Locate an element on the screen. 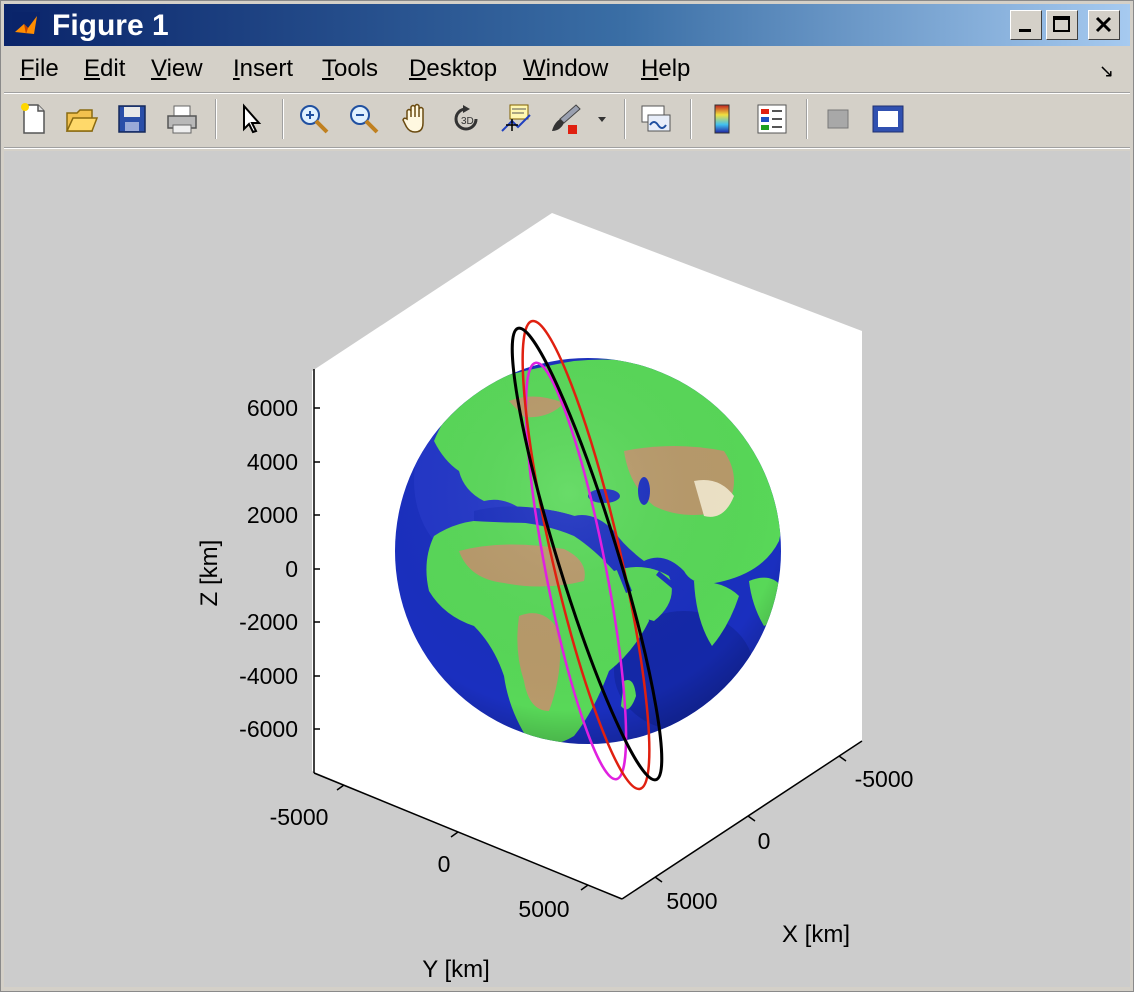  menu-separator is located at coordinates (567, 93).